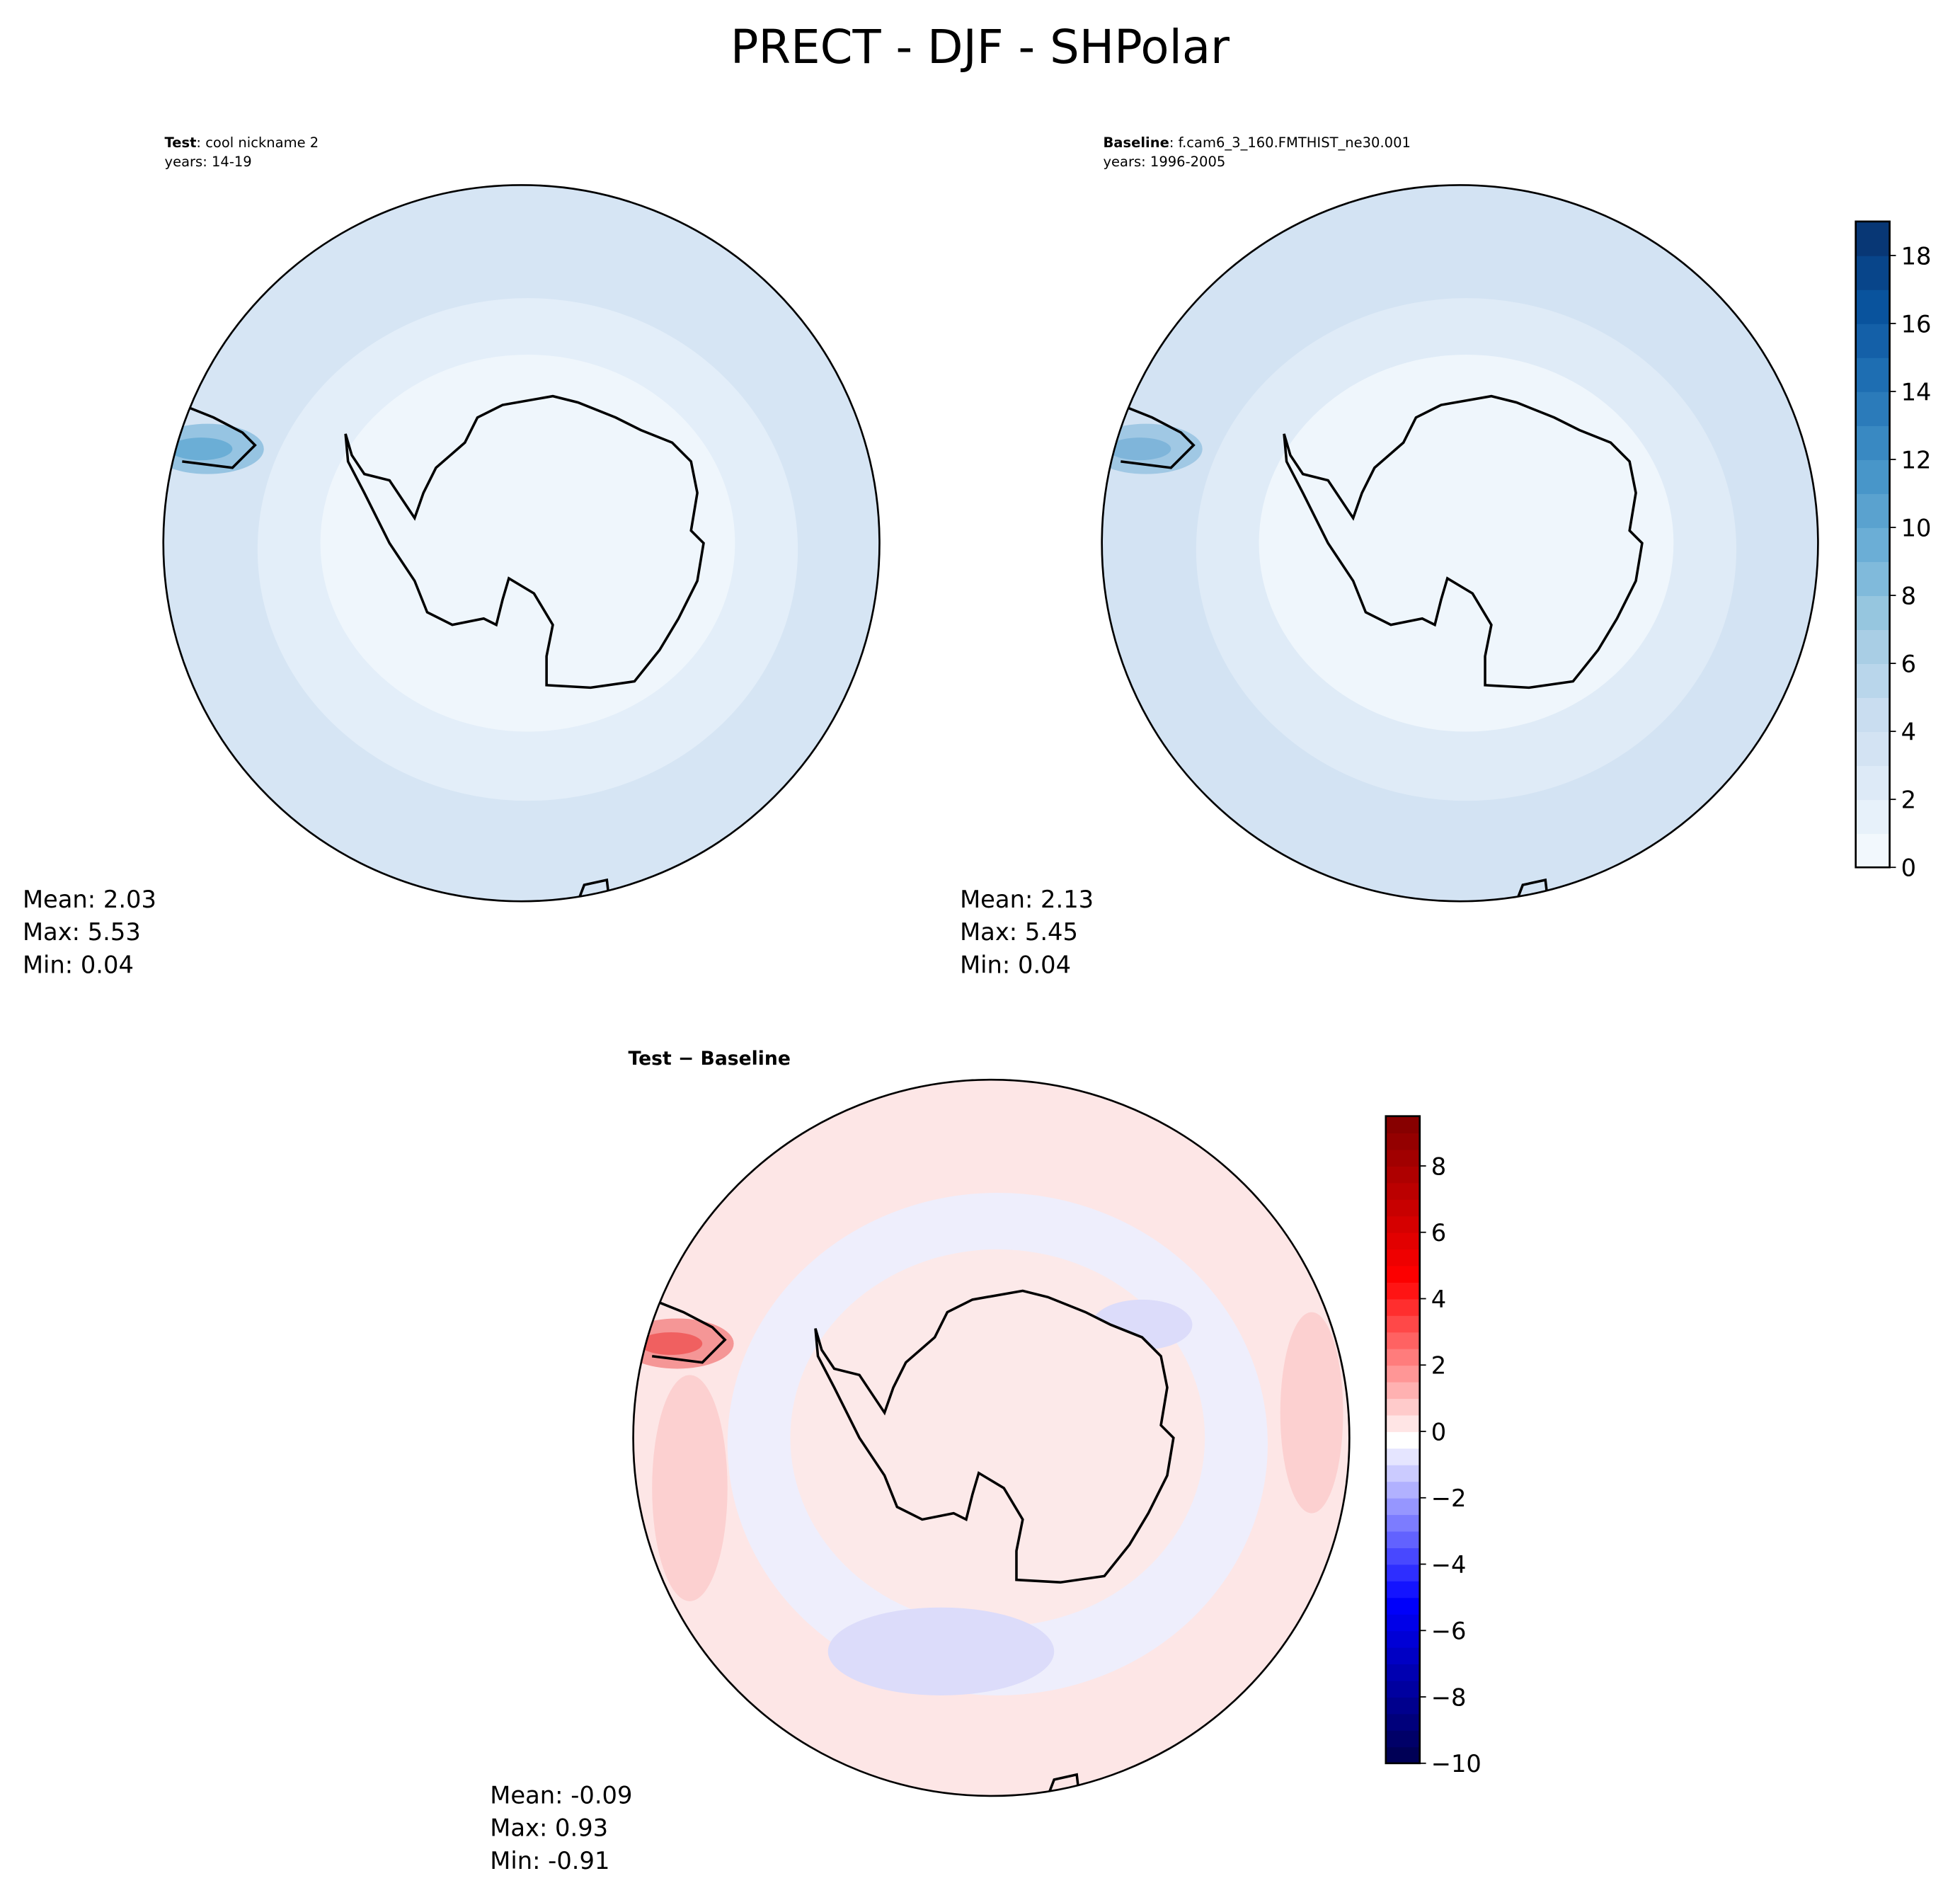 Image resolution: width=1960 pixels, height=1888 pixels. I want to click on figure-title: PRECT - DJF - SHPolar, so click(980, 48).